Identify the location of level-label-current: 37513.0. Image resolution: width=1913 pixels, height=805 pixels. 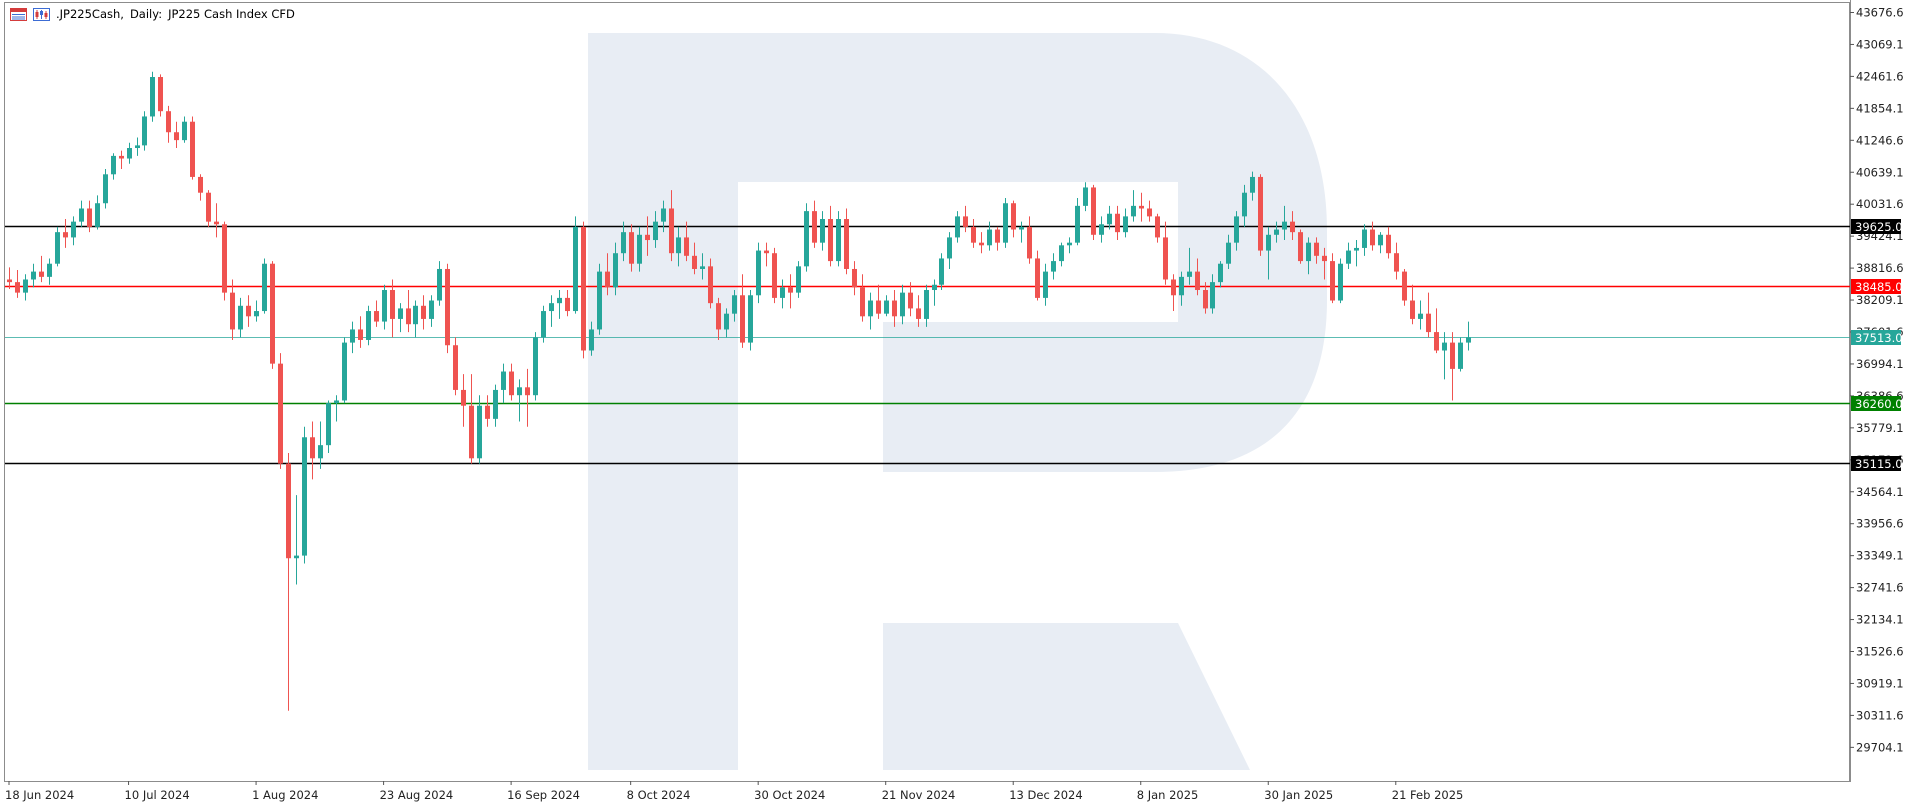
(1879, 338).